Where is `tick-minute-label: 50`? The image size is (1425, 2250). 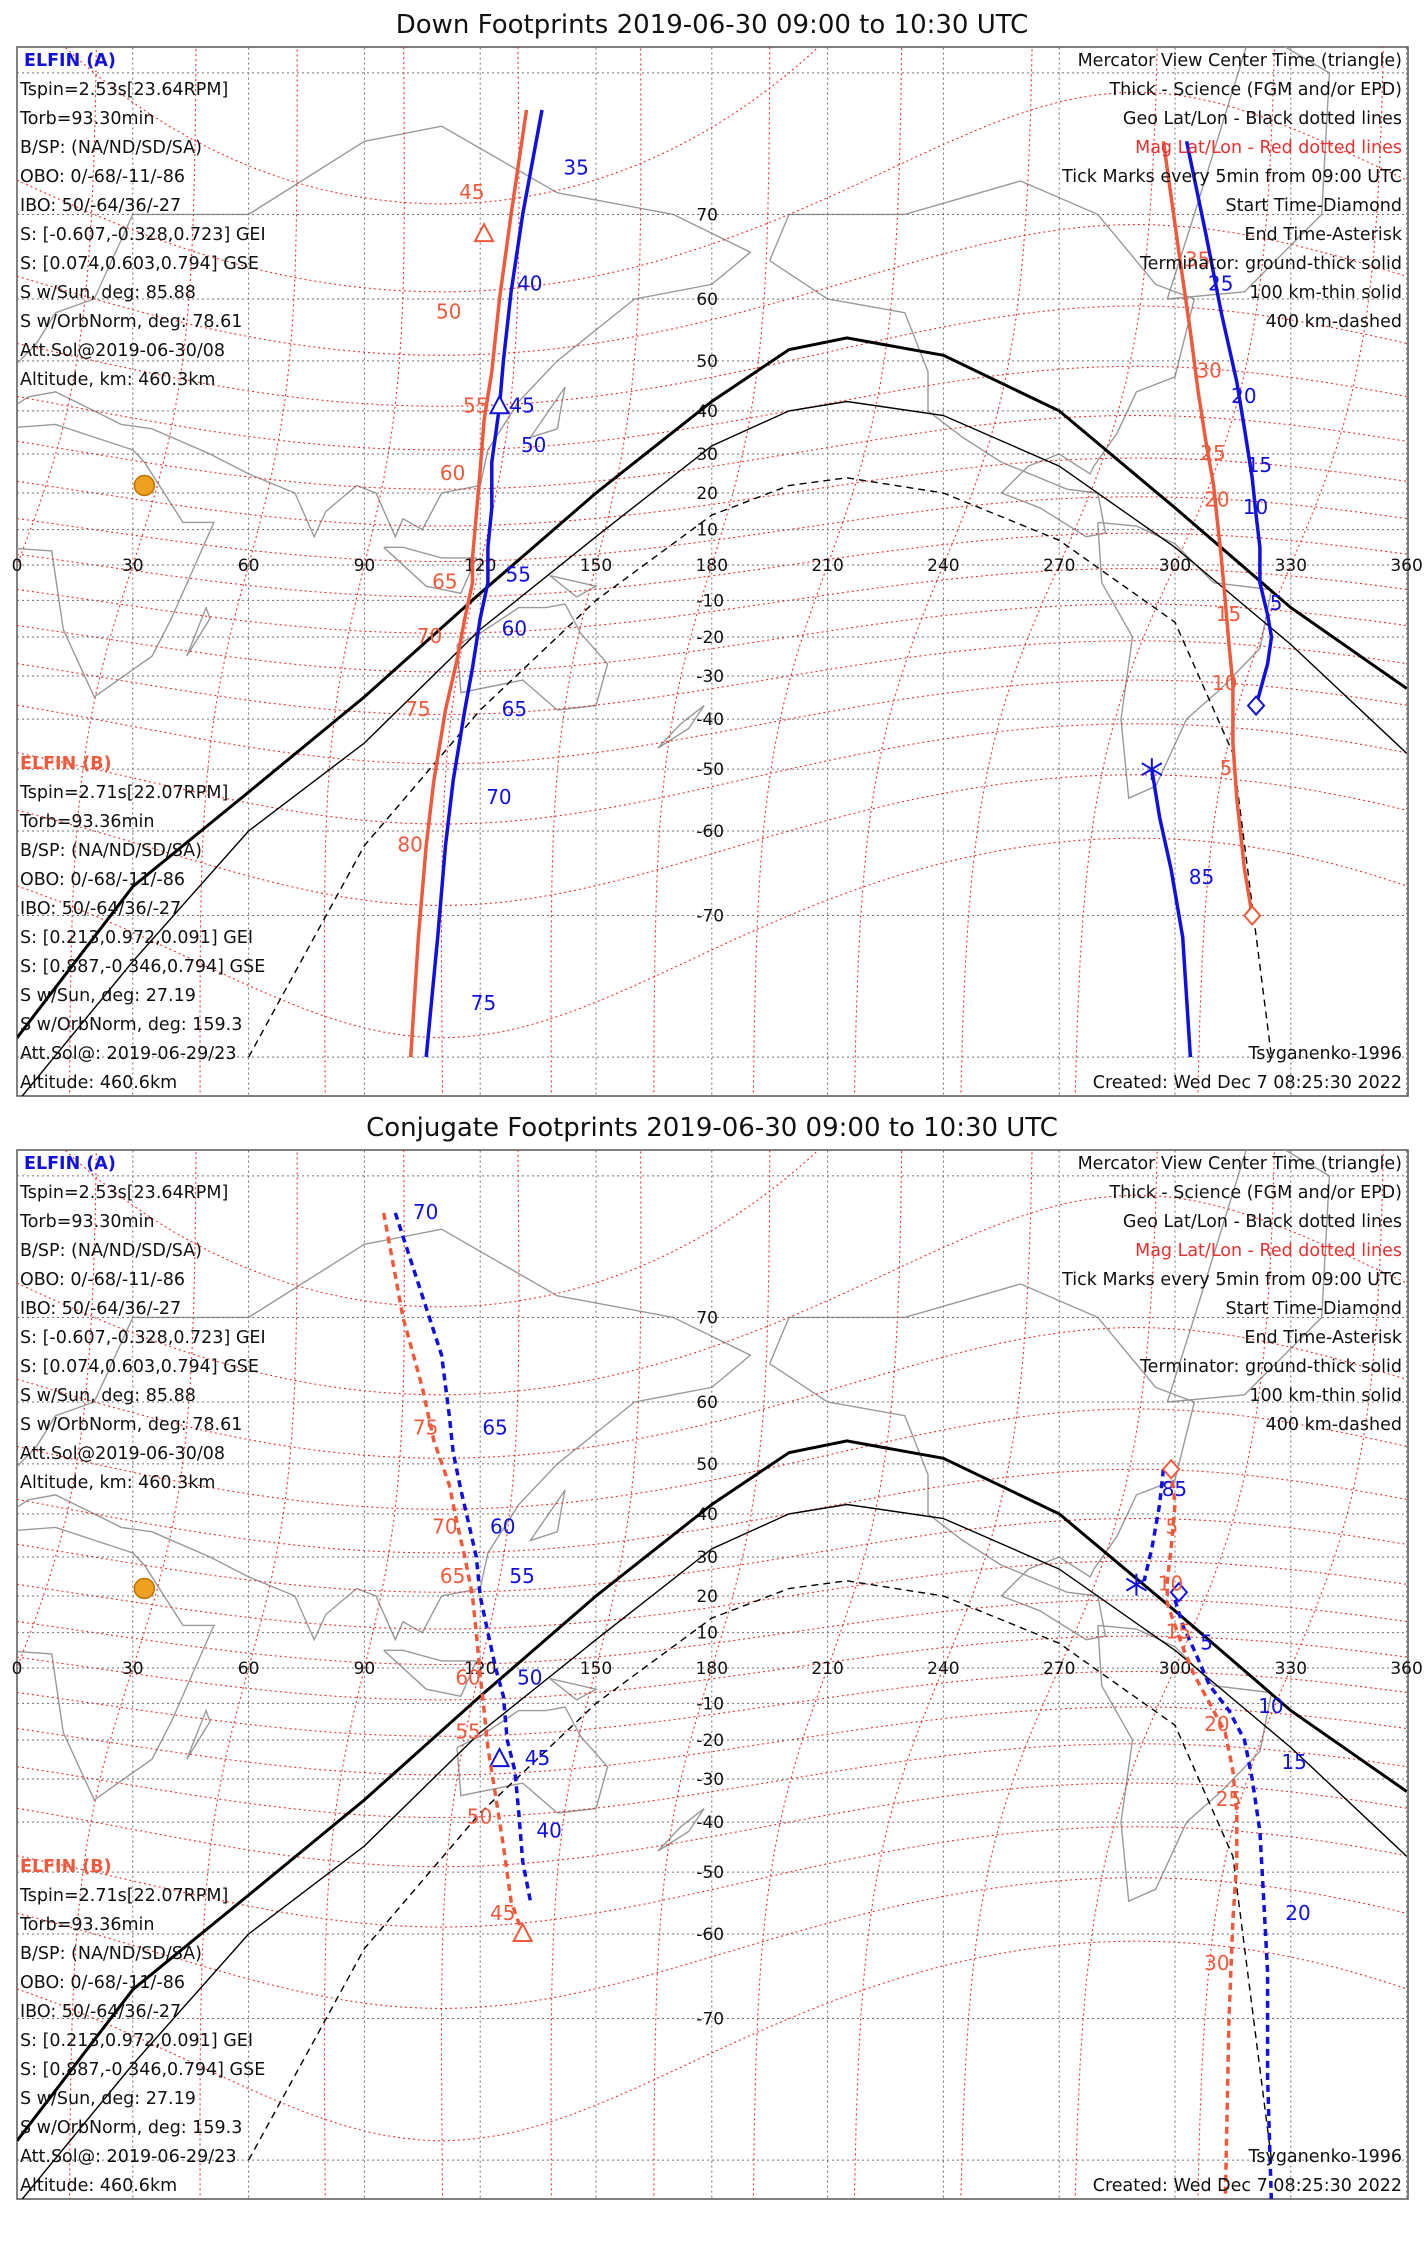
tick-minute-label: 50 is located at coordinates (448, 312).